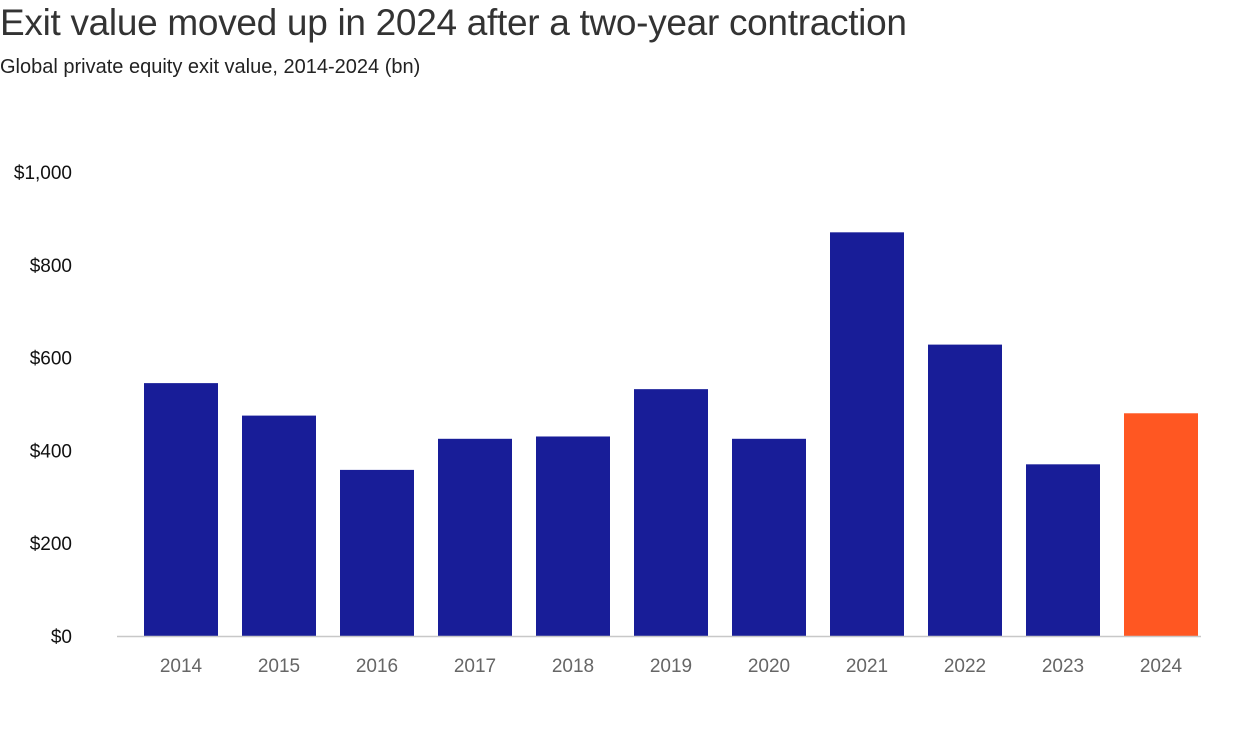  I want to click on y-tick-label: $200, so click(51, 544).